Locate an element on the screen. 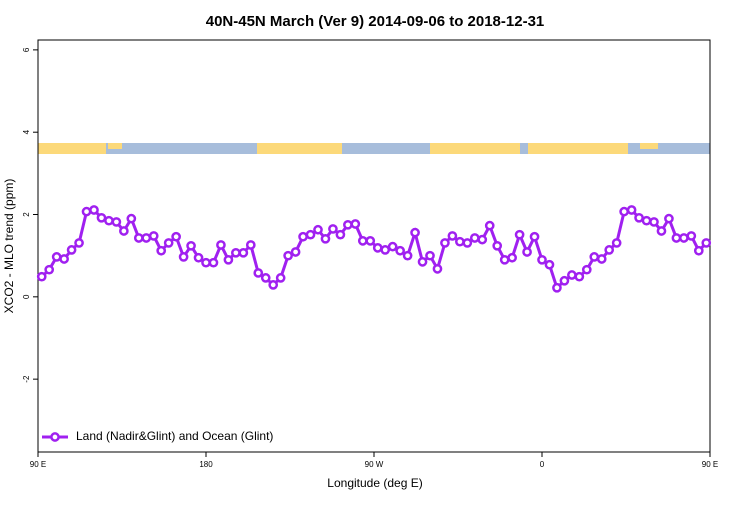 The image size is (750, 505). y-tick-label: 4 is located at coordinates (26, 131).